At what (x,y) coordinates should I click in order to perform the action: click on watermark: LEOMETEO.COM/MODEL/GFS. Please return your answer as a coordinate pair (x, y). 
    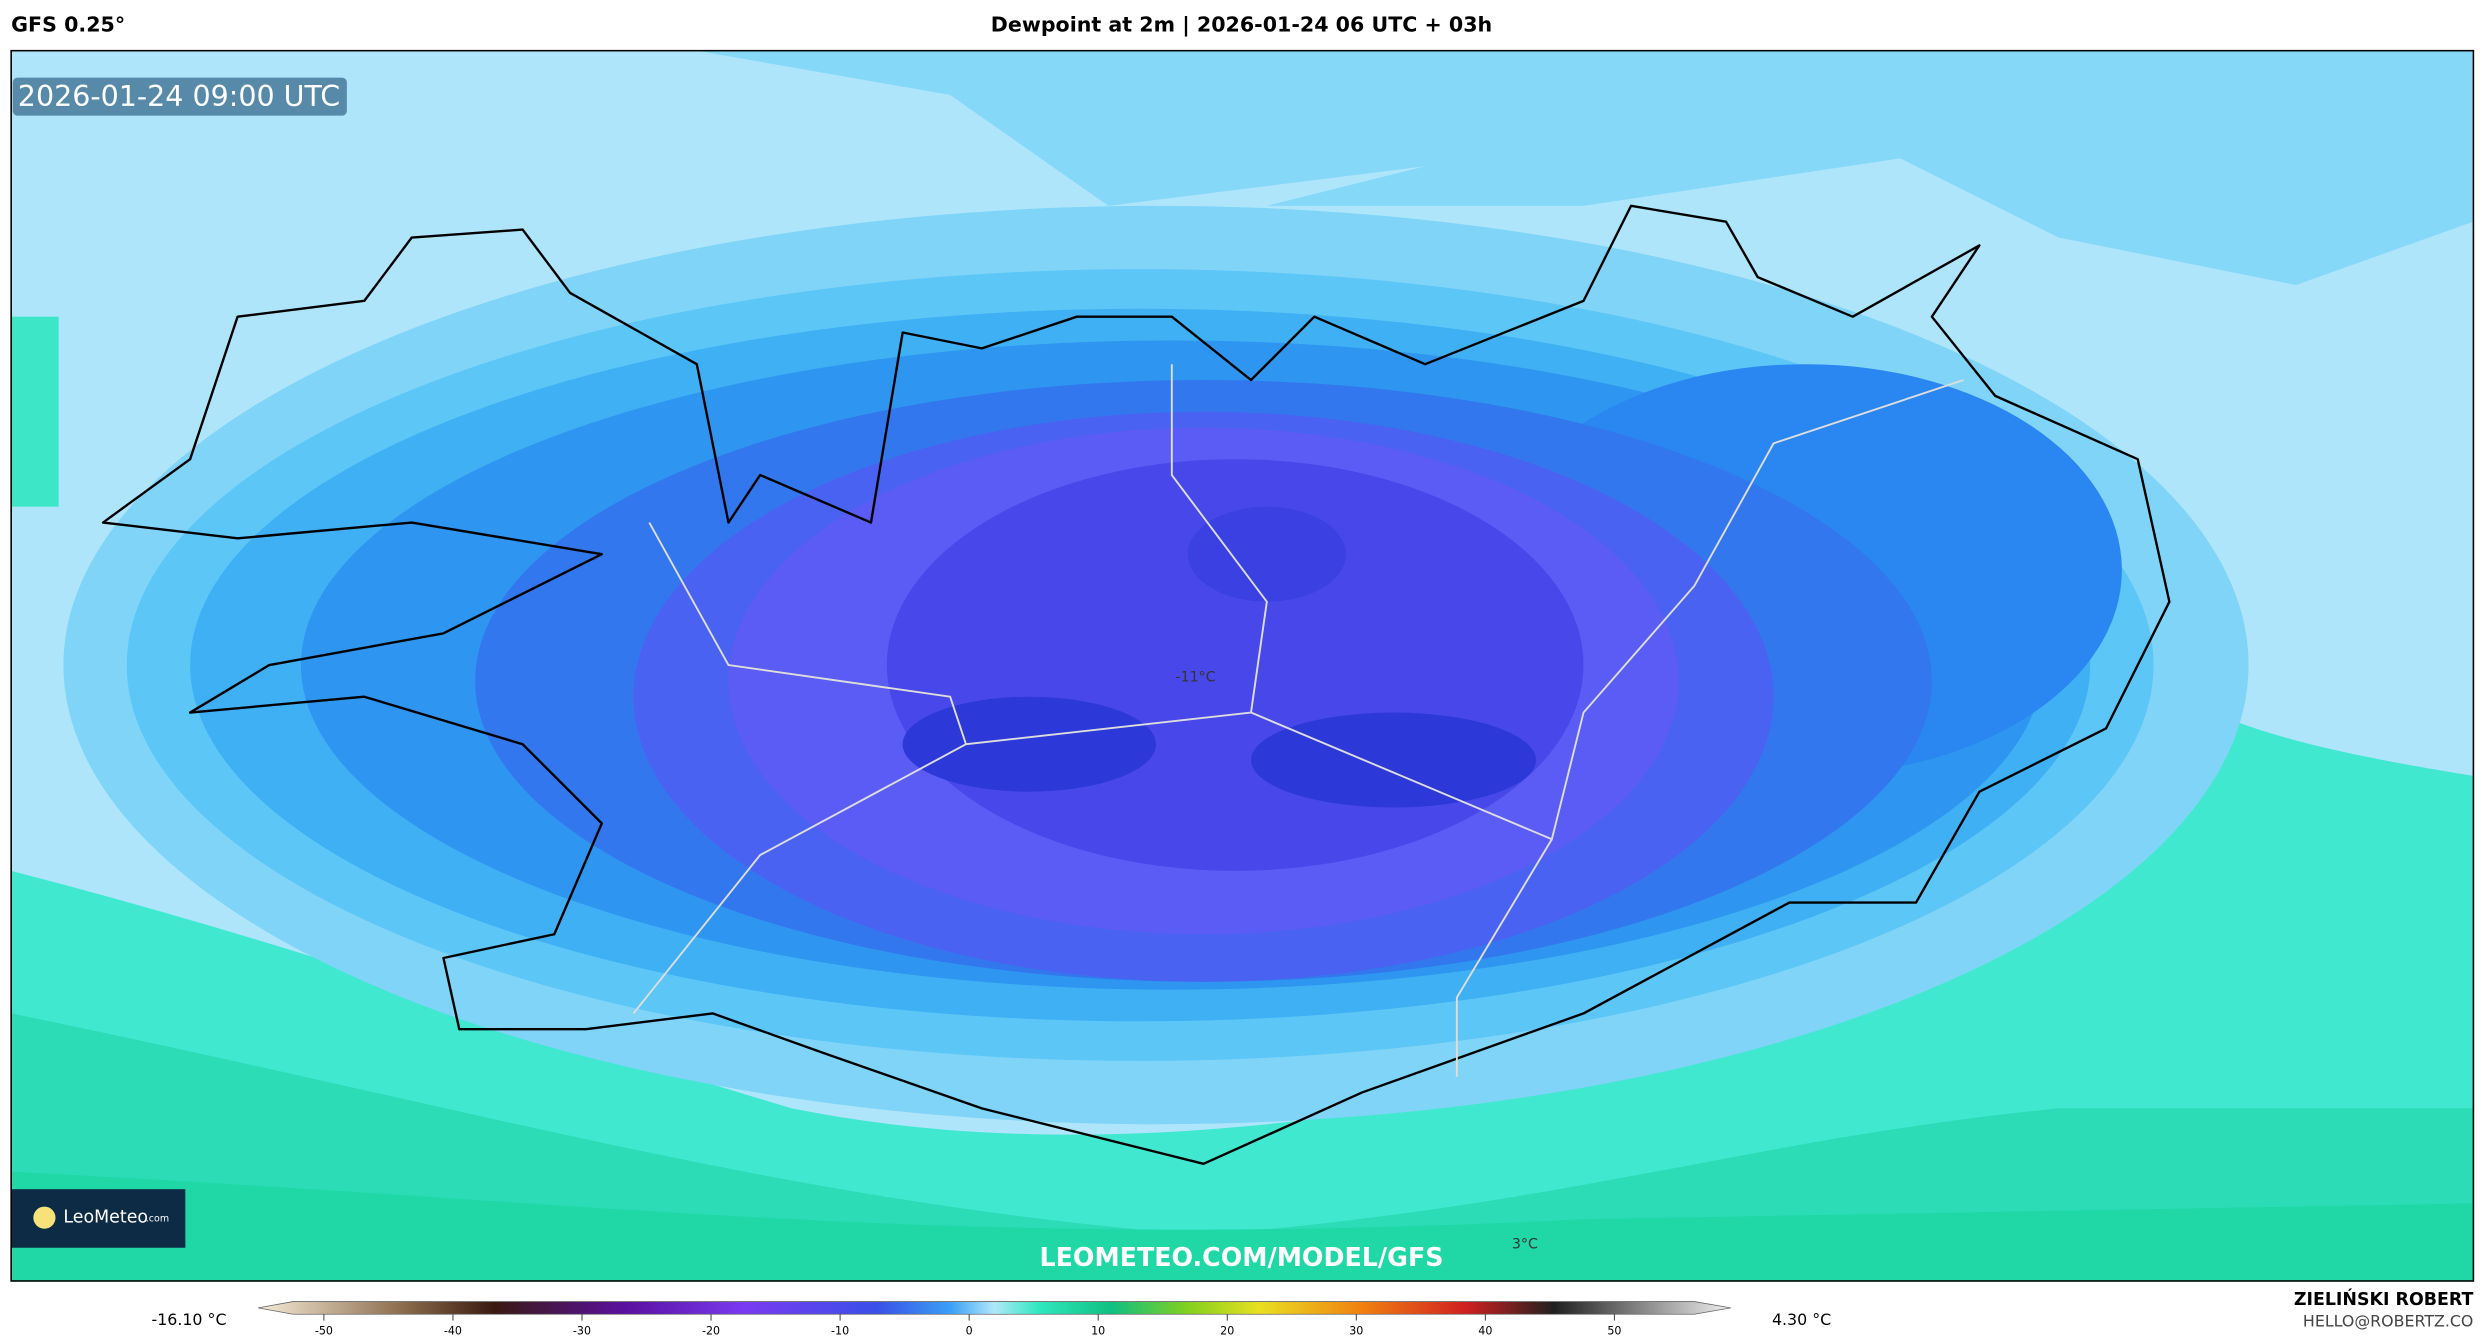
    Looking at the image, I should click on (1241, 1257).